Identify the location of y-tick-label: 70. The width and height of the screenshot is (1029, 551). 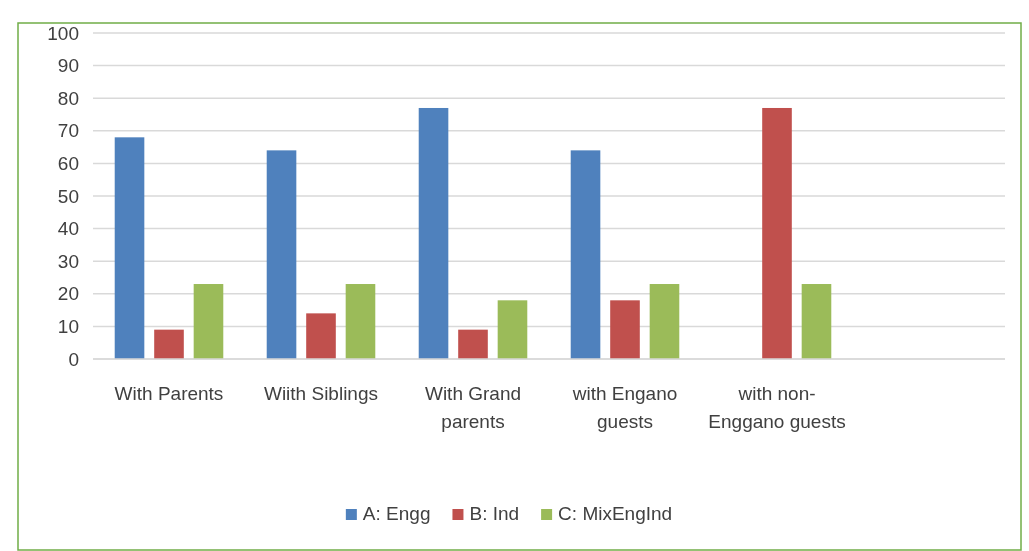
(68, 131).